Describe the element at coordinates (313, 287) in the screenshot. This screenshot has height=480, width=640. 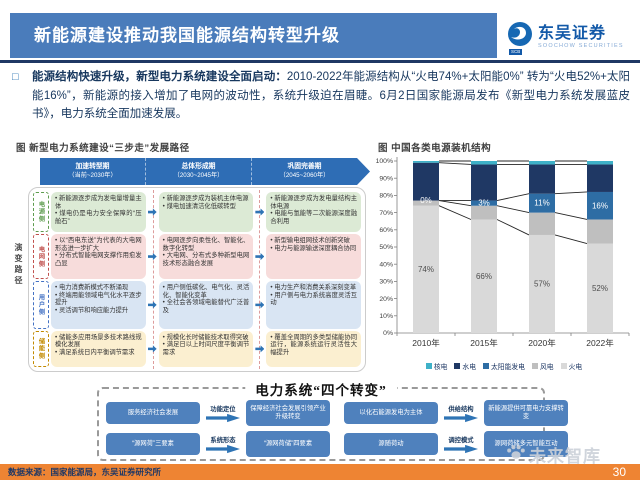
I see `bullet-item: • 电力生产和消费关系深刻变革` at that location.